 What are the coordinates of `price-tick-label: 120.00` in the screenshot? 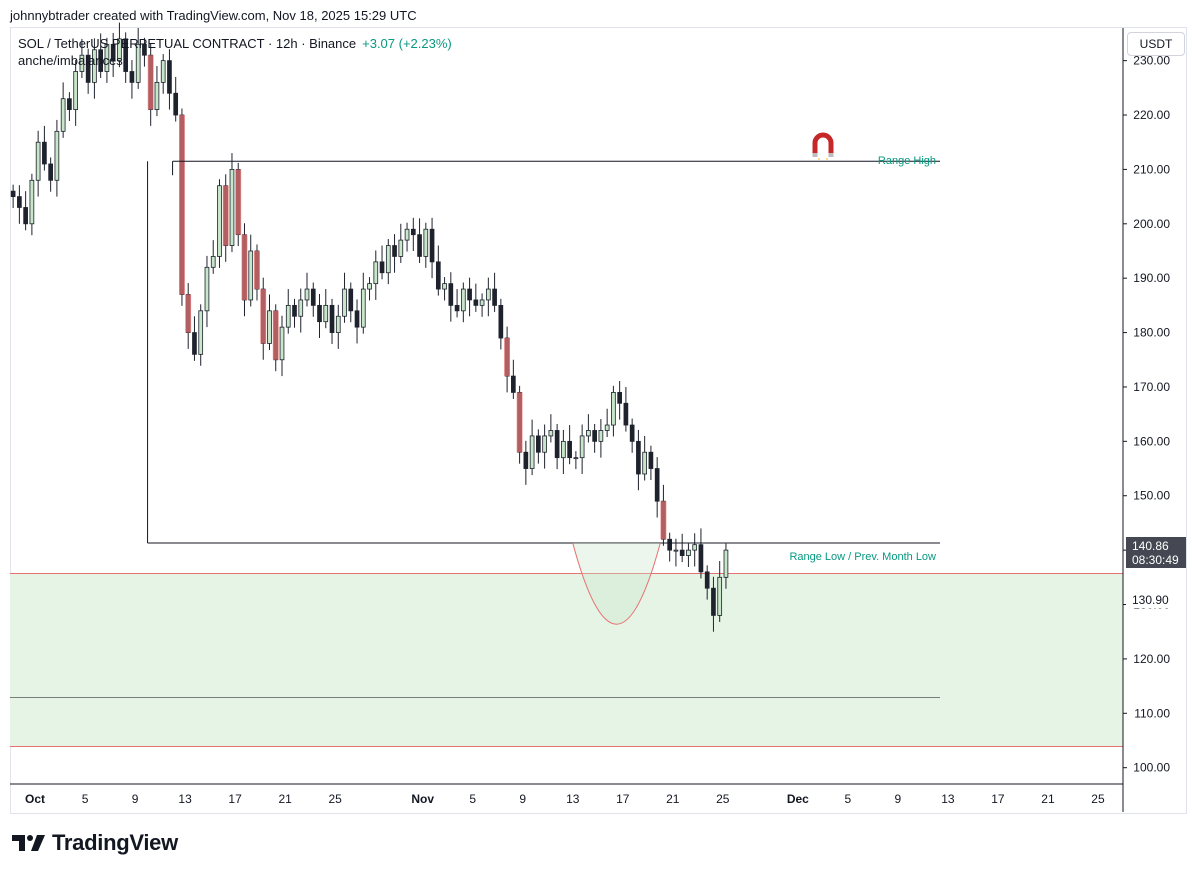 It's located at (1151, 659).